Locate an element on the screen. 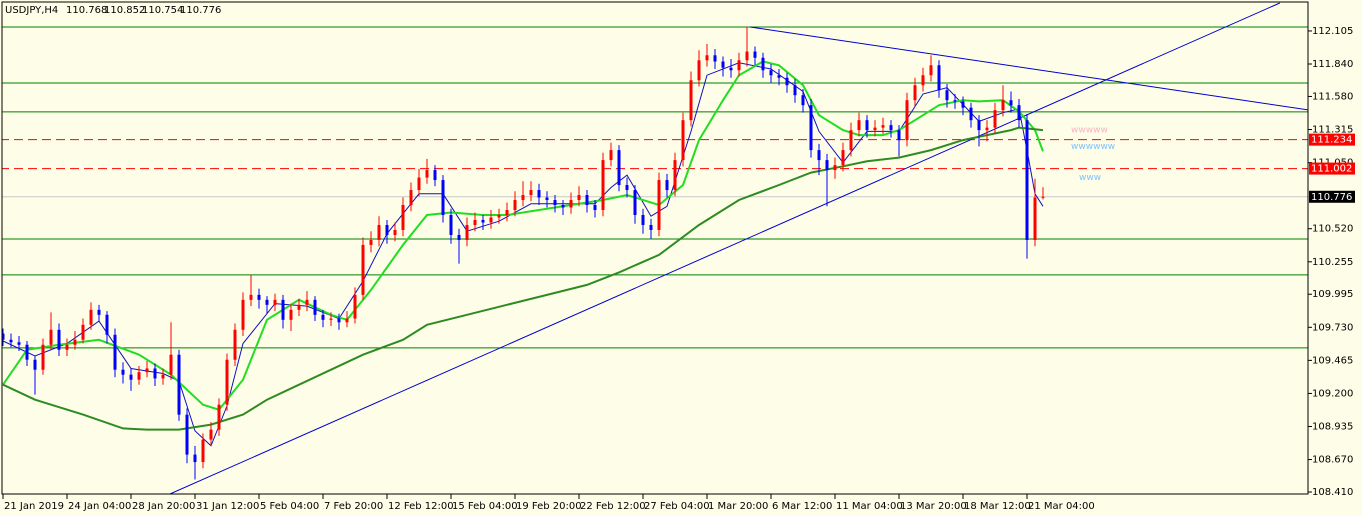 This screenshot has height=516, width=1362. alert-label: 111.234 is located at coordinates (1331, 140).